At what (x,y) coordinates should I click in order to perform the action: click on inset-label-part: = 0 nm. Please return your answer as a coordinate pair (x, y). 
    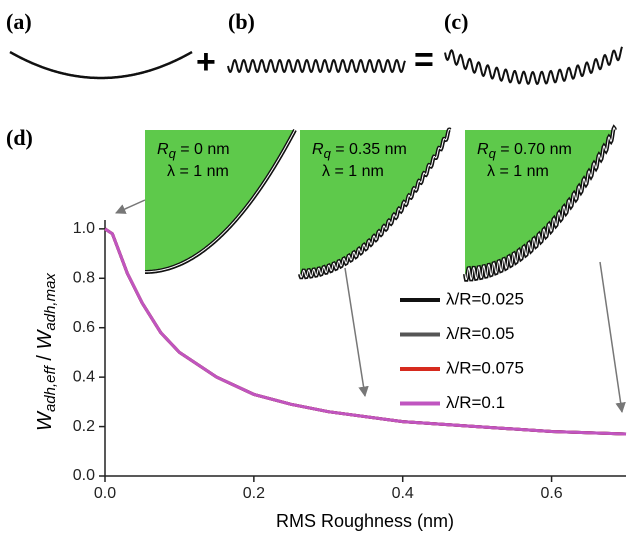
    Looking at the image, I should click on (203, 149).